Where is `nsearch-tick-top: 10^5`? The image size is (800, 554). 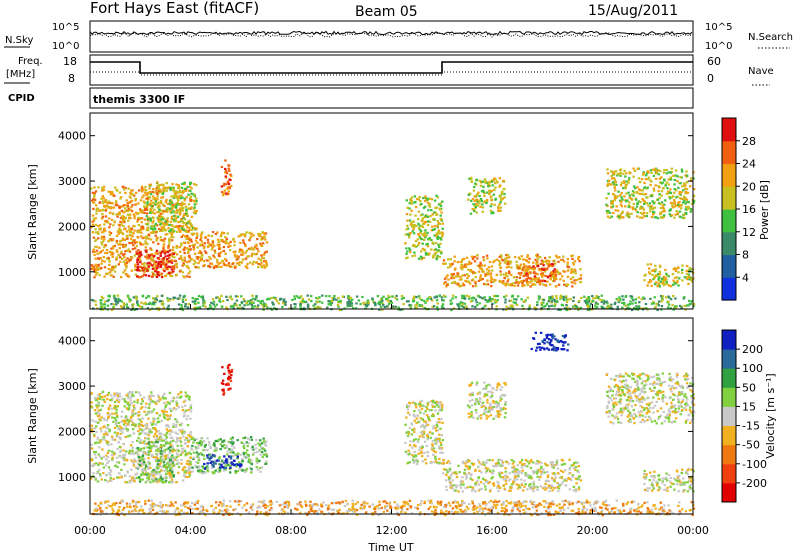
nsearch-tick-top: 10^5 is located at coordinates (718, 27).